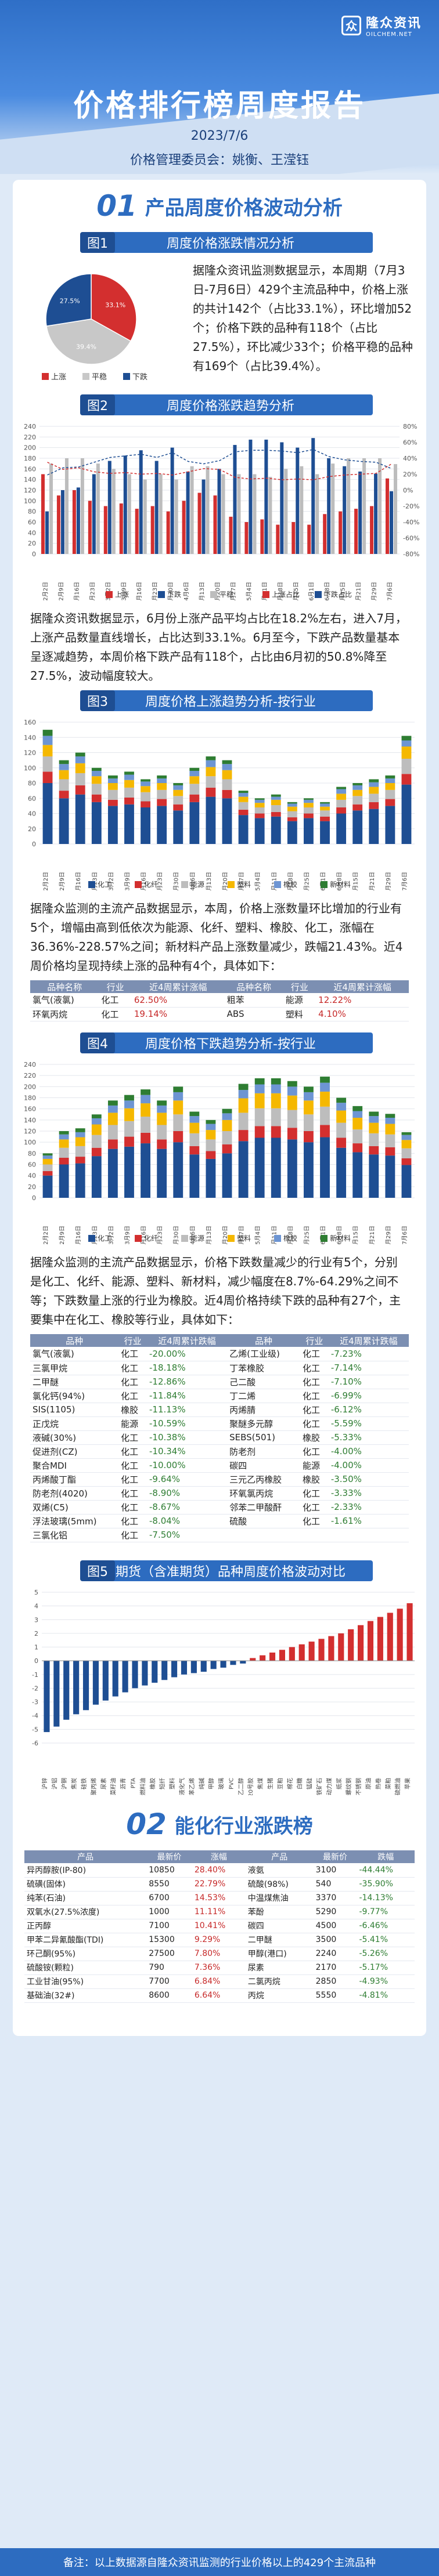 The image size is (439, 2576). I want to click on x-tick-label: 玻璃, so click(221, 1784).